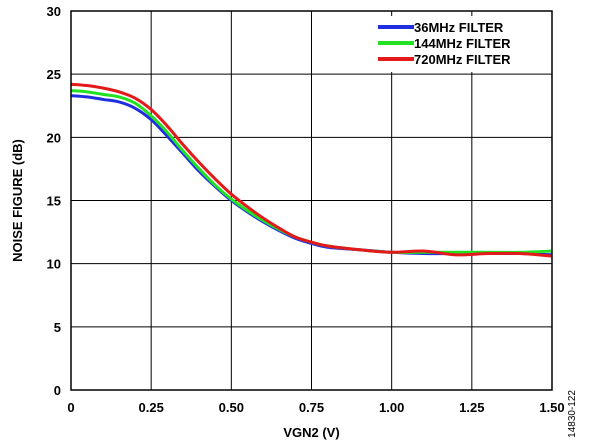 The height and width of the screenshot is (447, 592). Describe the element at coordinates (391, 407) in the screenshot. I see `x-tick-label: 1.00` at that location.